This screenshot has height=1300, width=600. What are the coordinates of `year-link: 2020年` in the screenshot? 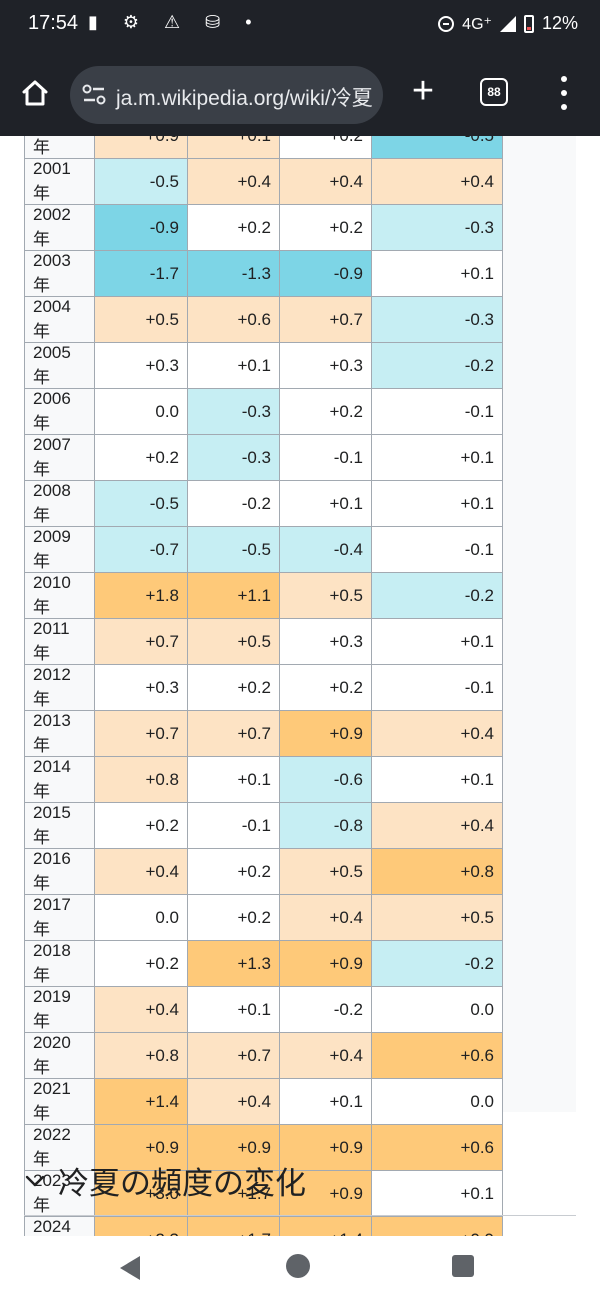 It's located at (59, 1055).